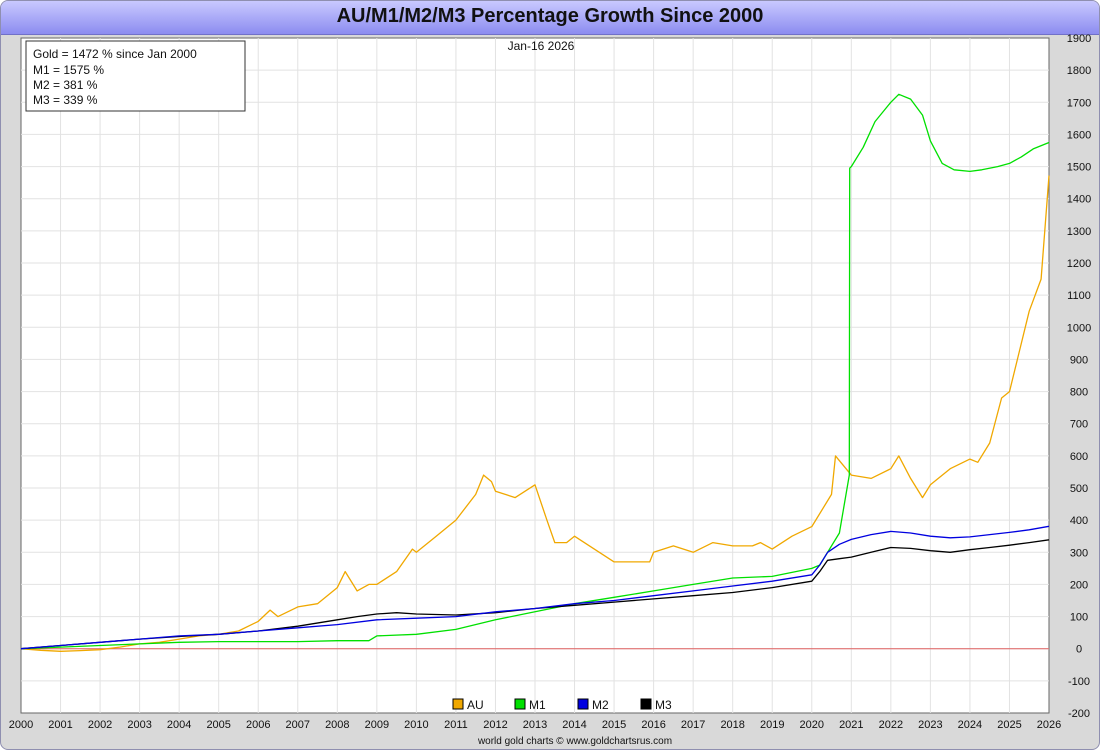 The image size is (1100, 750). What do you see at coordinates (179, 725) in the screenshot?
I see `x-tick-label: 2004` at bounding box center [179, 725].